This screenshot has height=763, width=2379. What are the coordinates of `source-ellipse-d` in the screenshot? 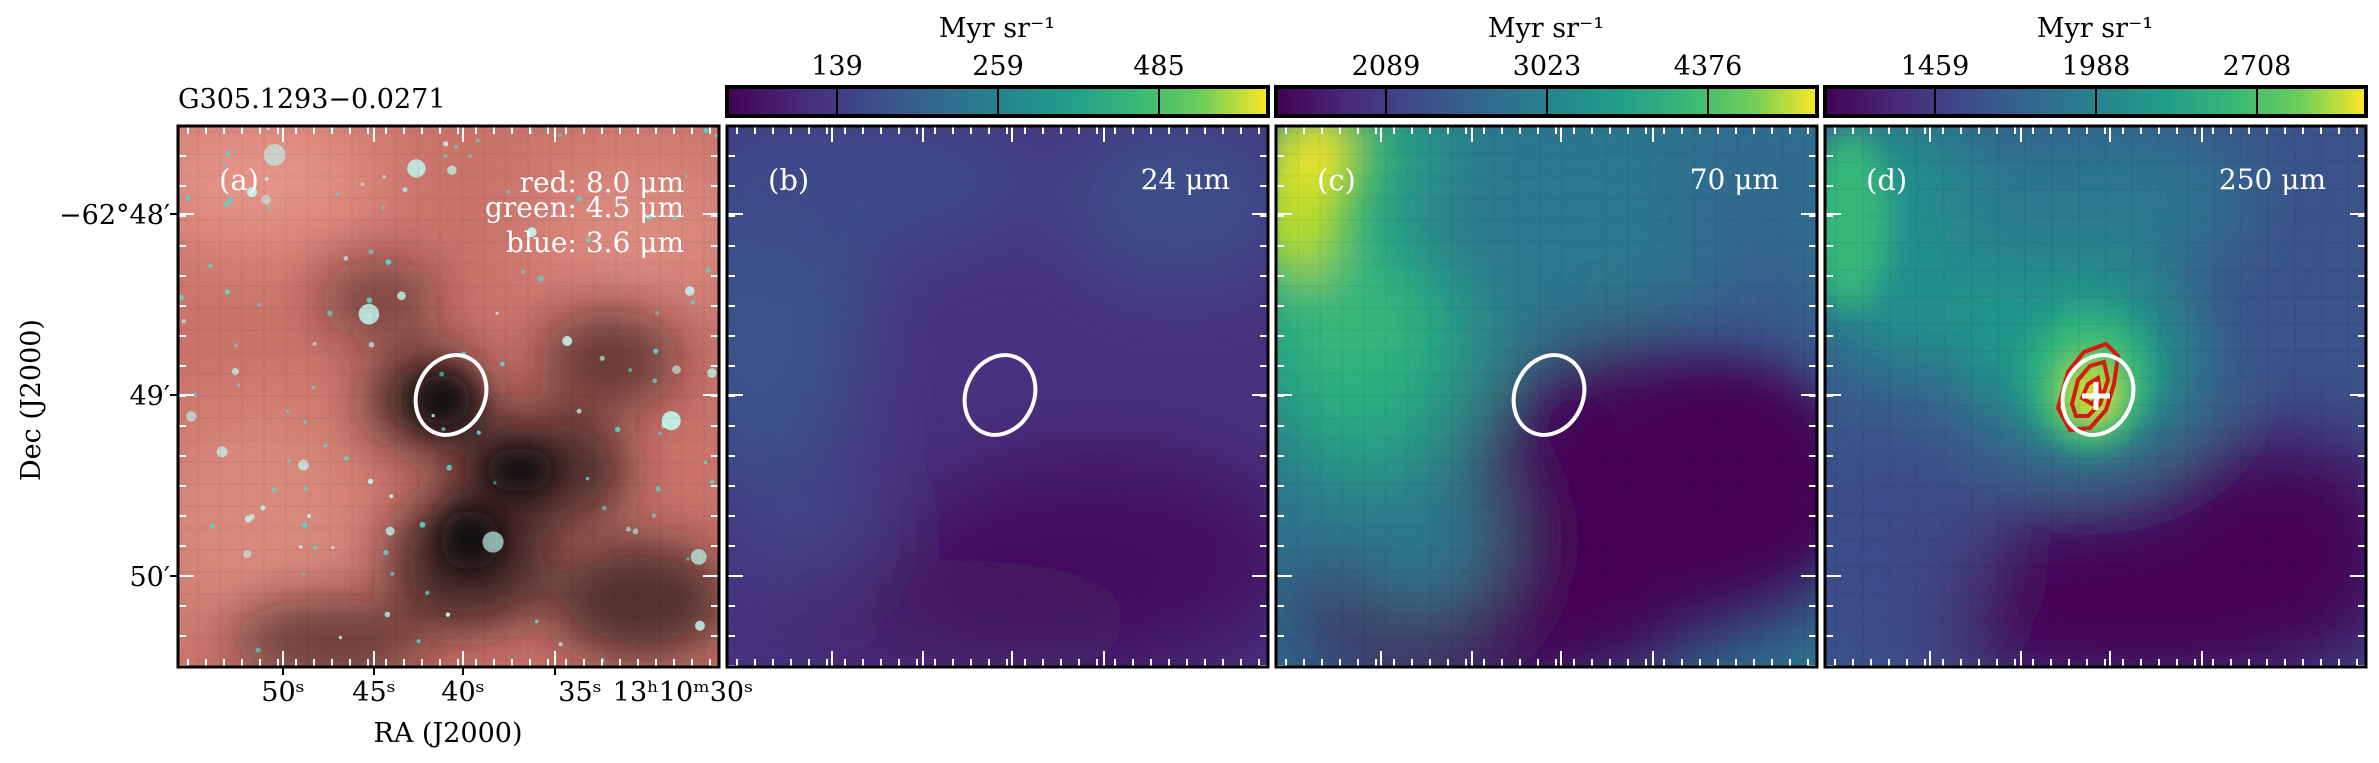 It's located at (2098, 395).